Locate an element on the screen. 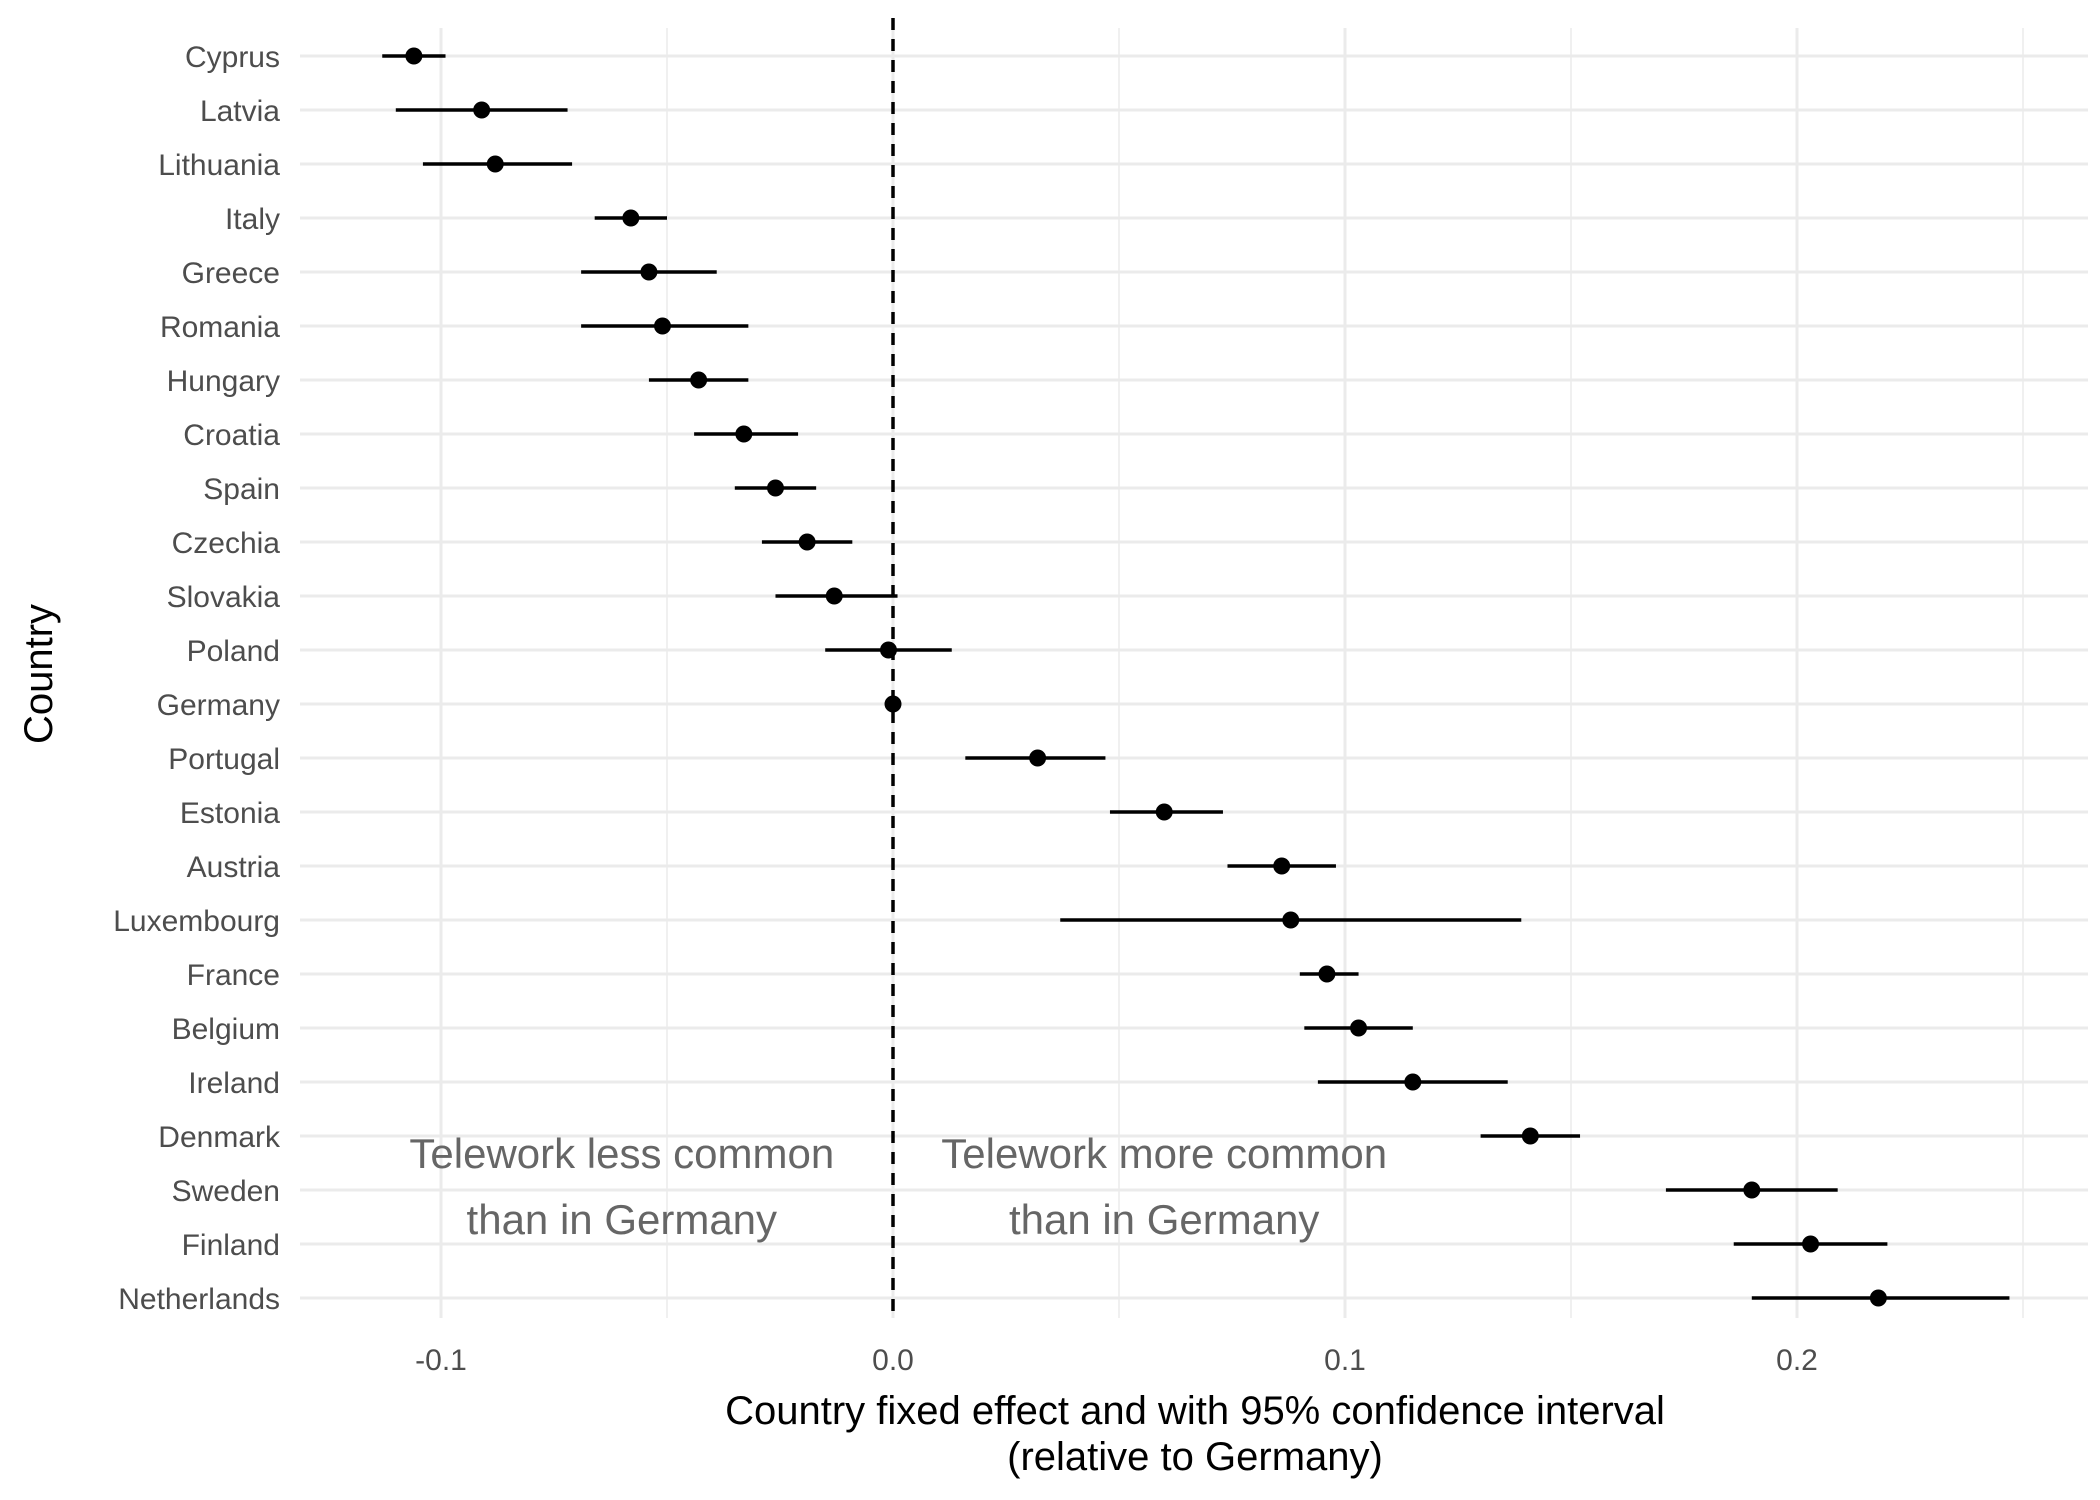 This screenshot has width=2100, height=1500. annotation-less-common-line1: Telework less common is located at coordinates (621, 1153).